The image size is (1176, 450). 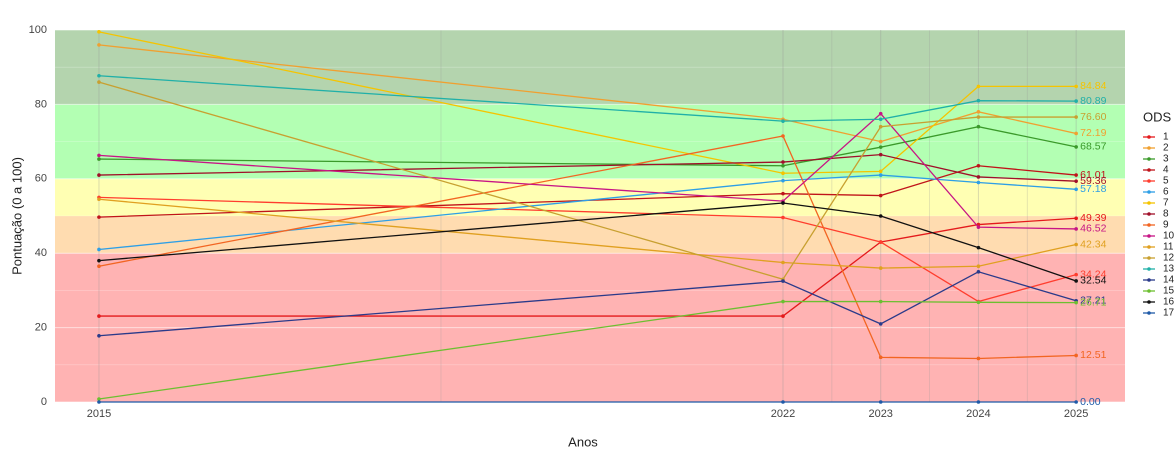 What do you see at coordinates (1169, 313) in the screenshot?
I see `legend-label: 17` at bounding box center [1169, 313].